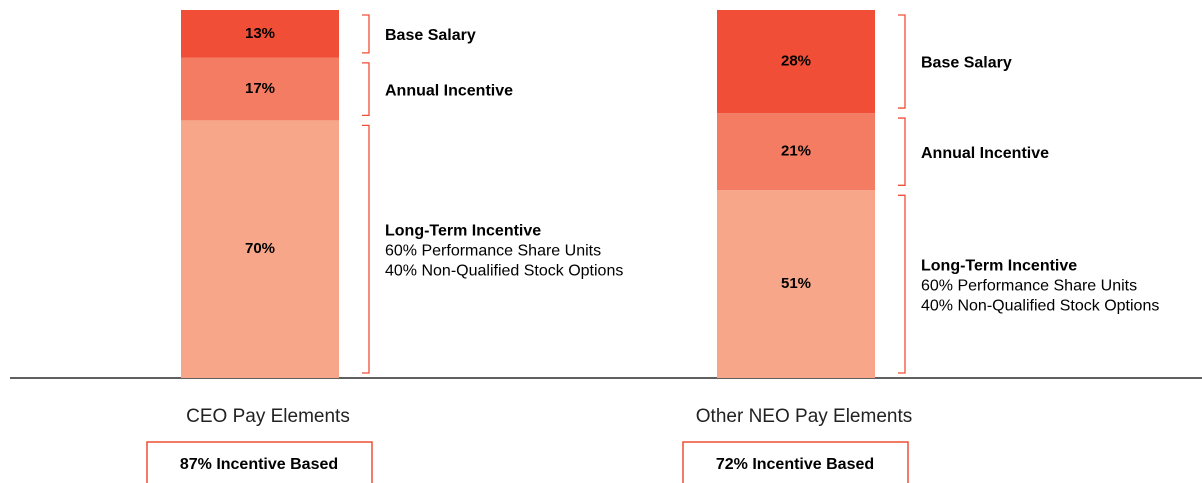 This screenshot has width=1202, height=483. What do you see at coordinates (268, 416) in the screenshot?
I see `category-label: CEO Pay Elements` at bounding box center [268, 416].